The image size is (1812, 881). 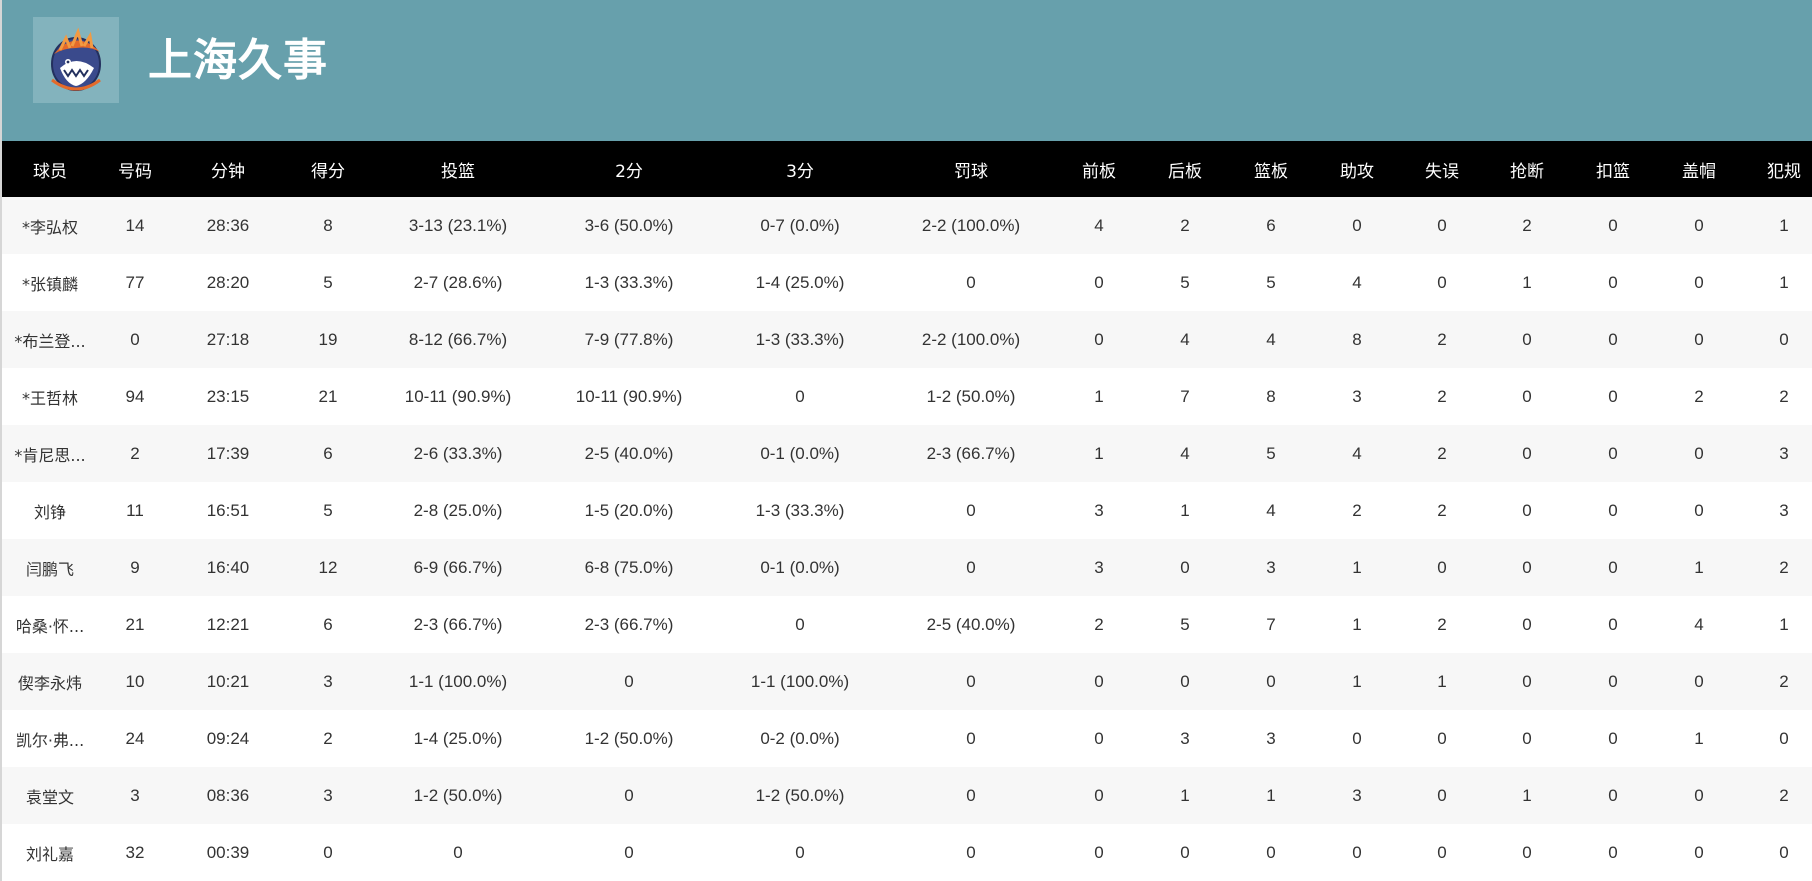 What do you see at coordinates (1699, 169) in the screenshot?
I see `col-header-blk: 盖帽` at bounding box center [1699, 169].